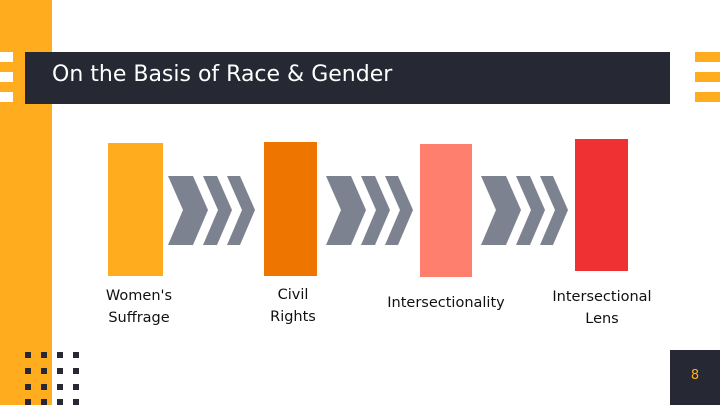  What do you see at coordinates (139, 318) in the screenshot?
I see `step-label-line: Suffrage` at bounding box center [139, 318].